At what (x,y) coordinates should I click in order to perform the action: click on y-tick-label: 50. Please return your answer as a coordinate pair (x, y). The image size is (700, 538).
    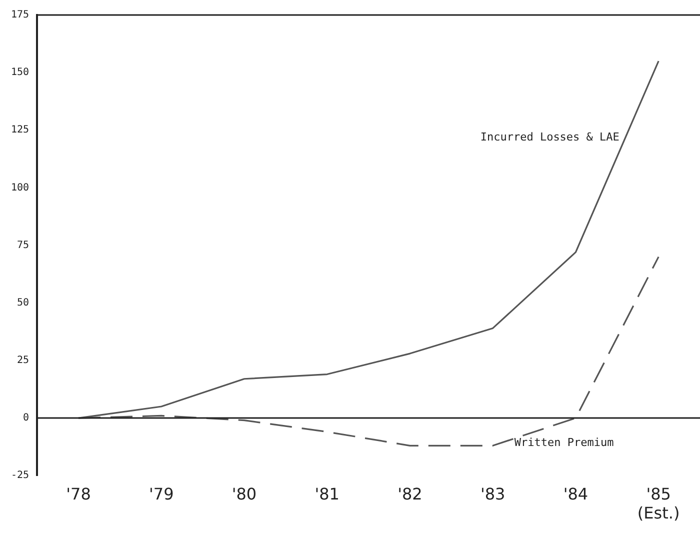
    Looking at the image, I should click on (23, 302).